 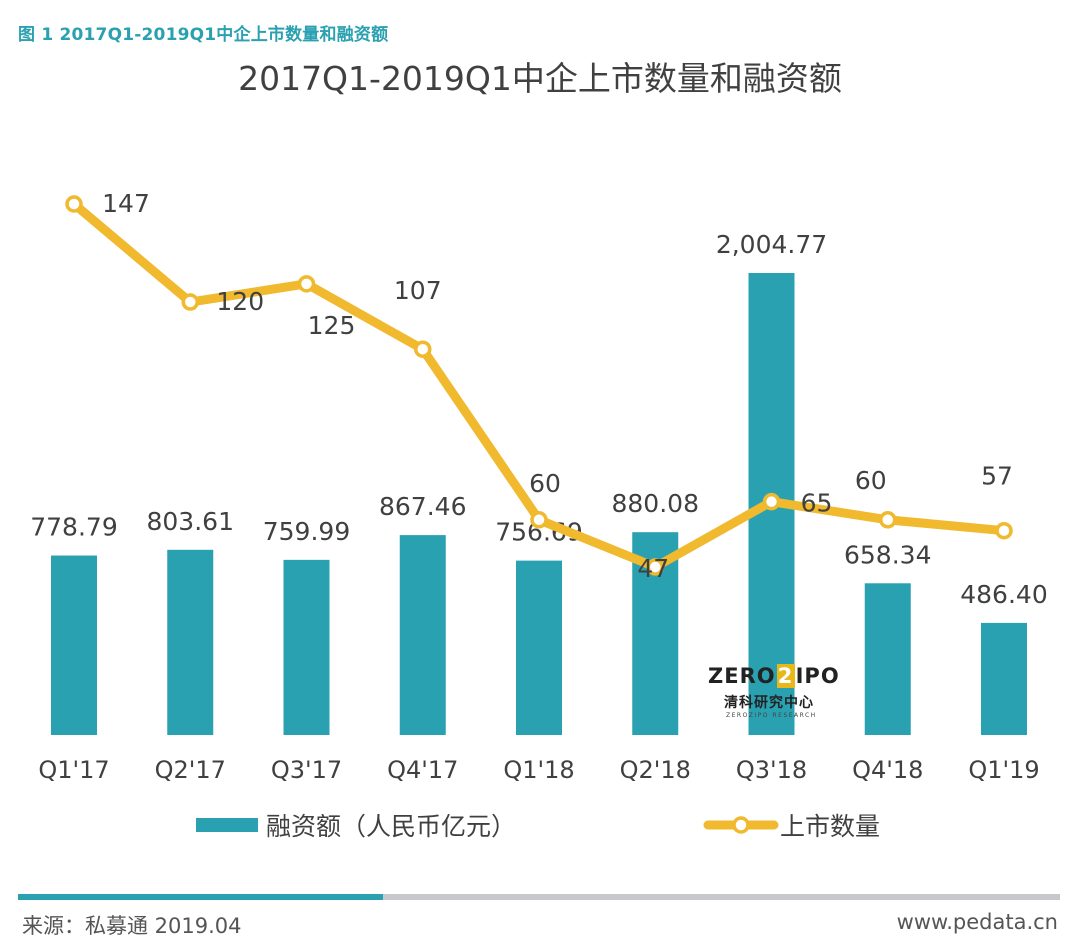 I want to click on legend-bar-swatch, so click(x=227, y=825).